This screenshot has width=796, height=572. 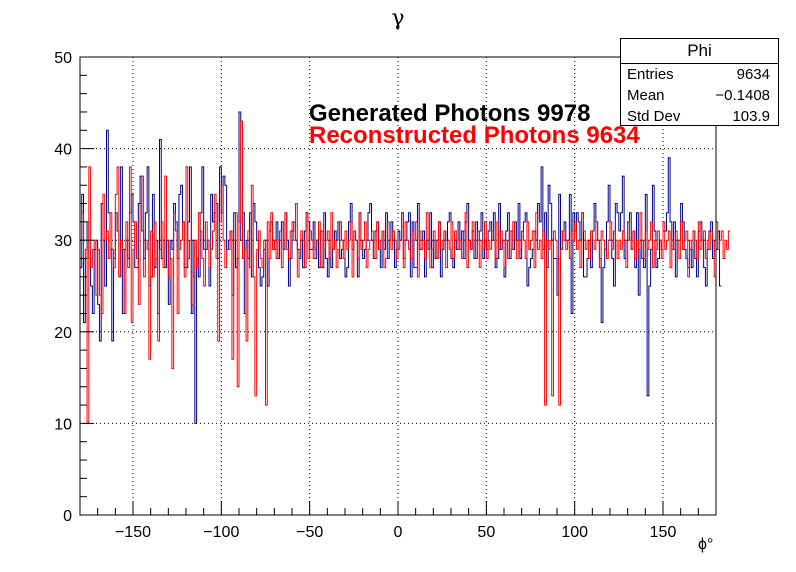 What do you see at coordinates (474, 135) in the screenshot?
I see `legend-reconstructed: Reconstructed Photons 9634` at bounding box center [474, 135].